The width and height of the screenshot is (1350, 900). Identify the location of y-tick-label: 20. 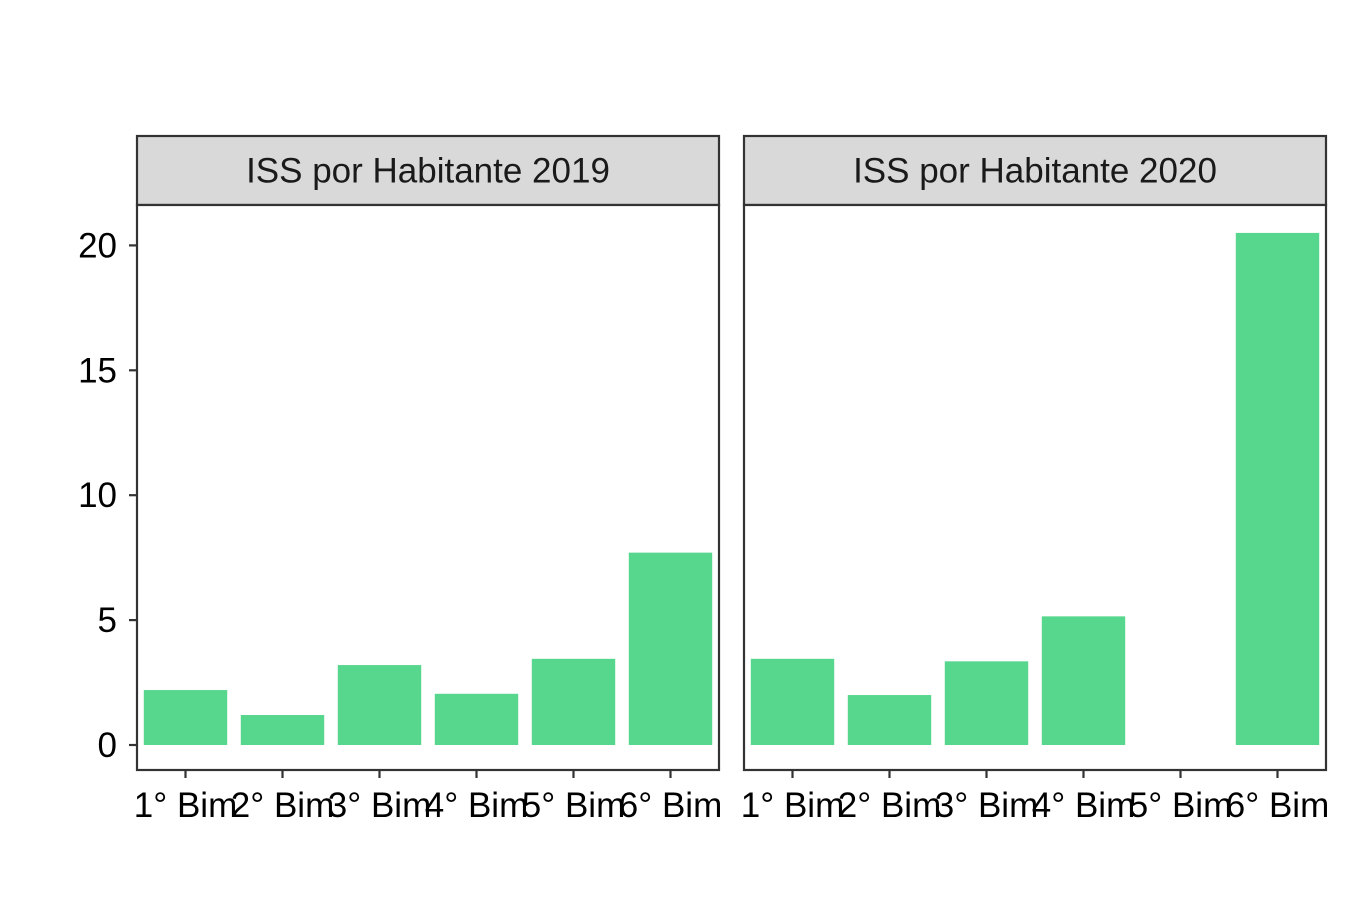
(97, 245).